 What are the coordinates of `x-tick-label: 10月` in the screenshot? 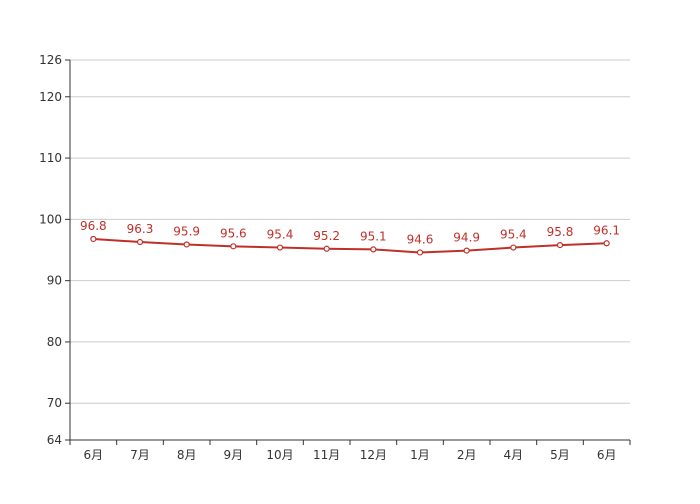 It's located at (279, 455).